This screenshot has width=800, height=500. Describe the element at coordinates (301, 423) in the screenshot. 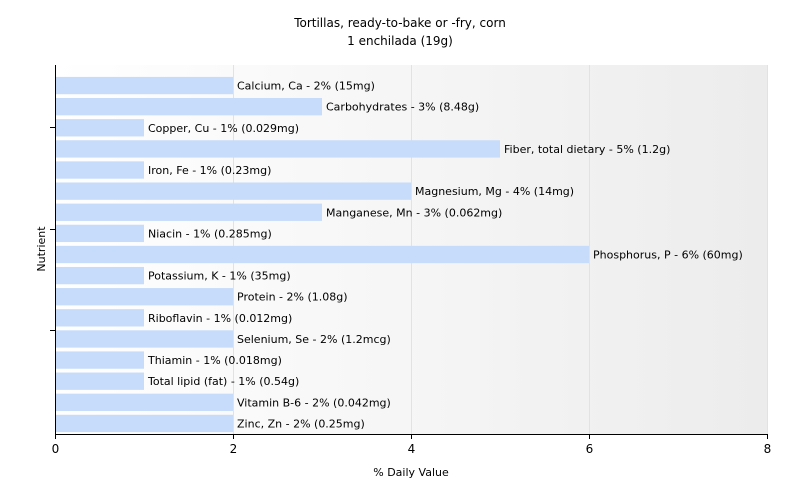

I see `bar-label: Zinc, Zn - 2% (0.25mg)` at that location.